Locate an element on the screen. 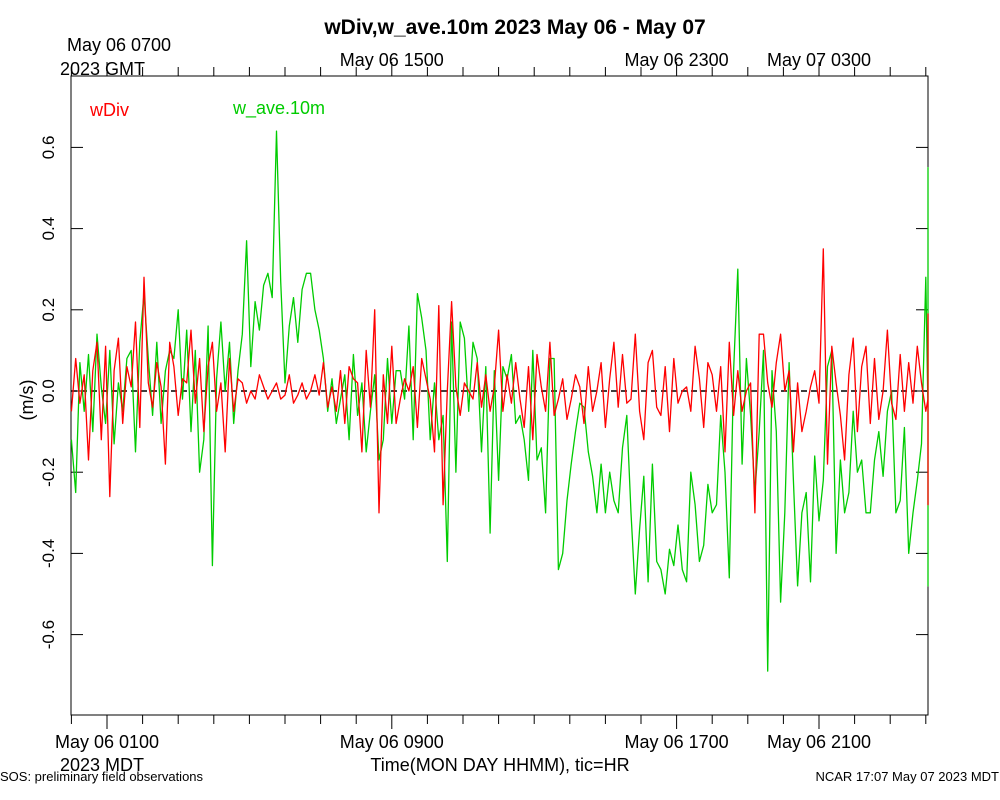  y-tick-label: 0.0 is located at coordinates (48, 391).